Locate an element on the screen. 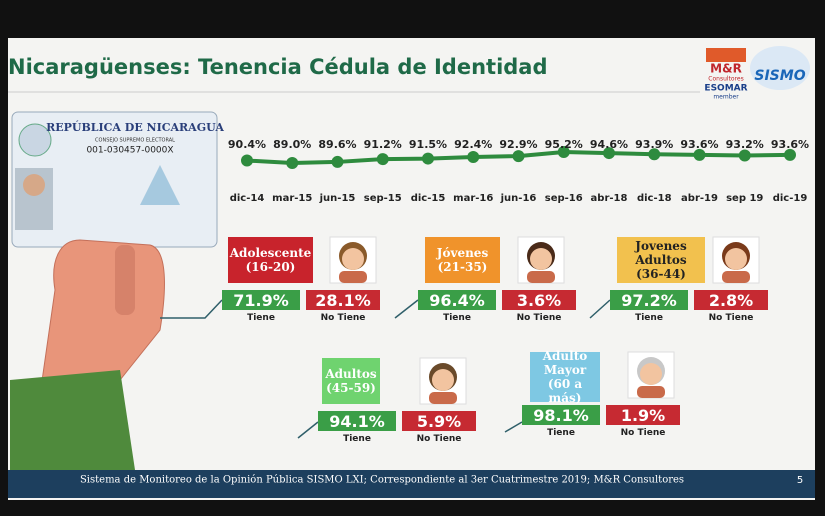 The width and height of the screenshot is (825, 516). value-label: 95.2% is located at coordinates (564, 144).